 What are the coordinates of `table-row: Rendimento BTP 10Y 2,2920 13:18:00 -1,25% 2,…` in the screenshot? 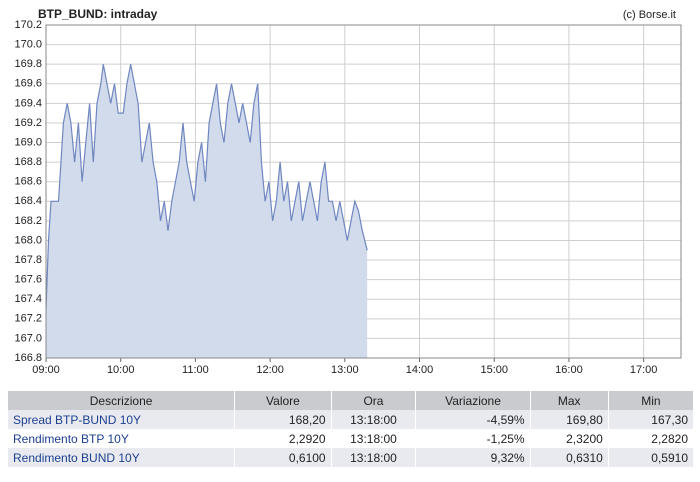 It's located at (351, 438).